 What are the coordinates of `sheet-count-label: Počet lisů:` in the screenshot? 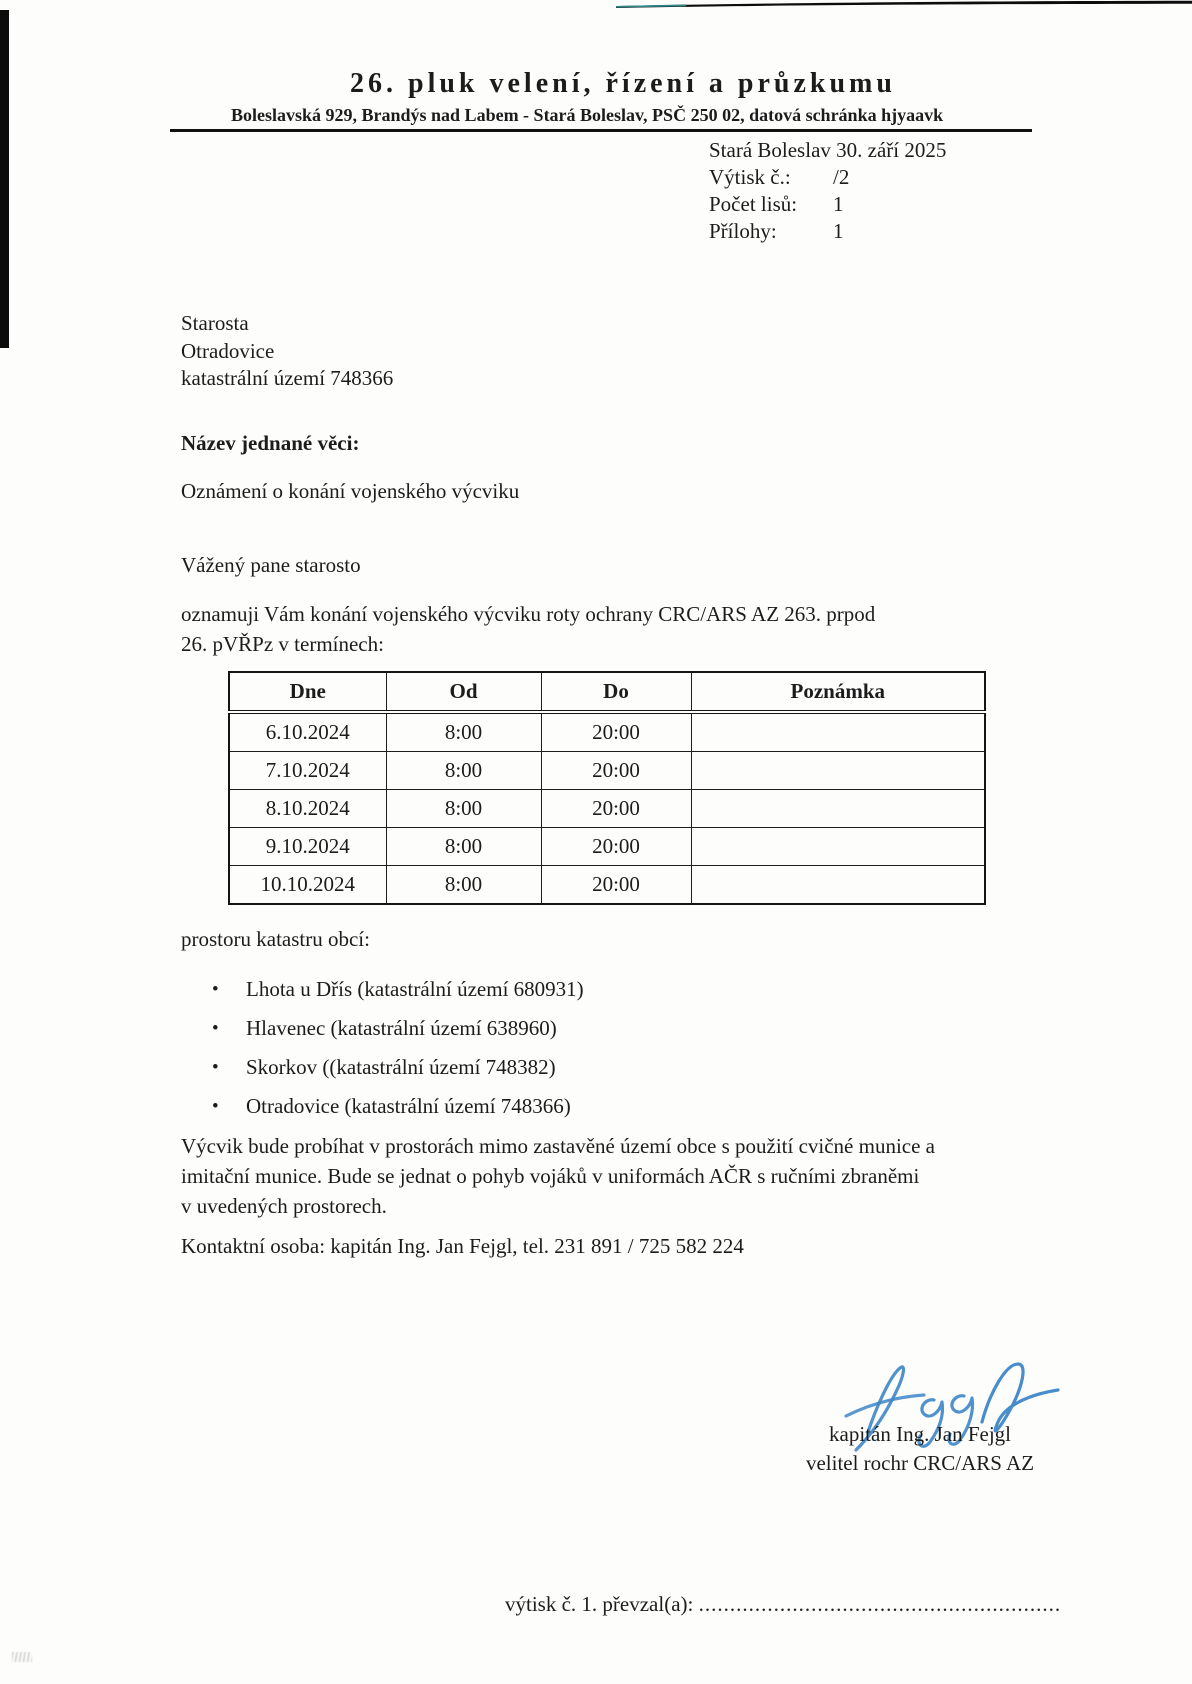 It's located at (753, 204).